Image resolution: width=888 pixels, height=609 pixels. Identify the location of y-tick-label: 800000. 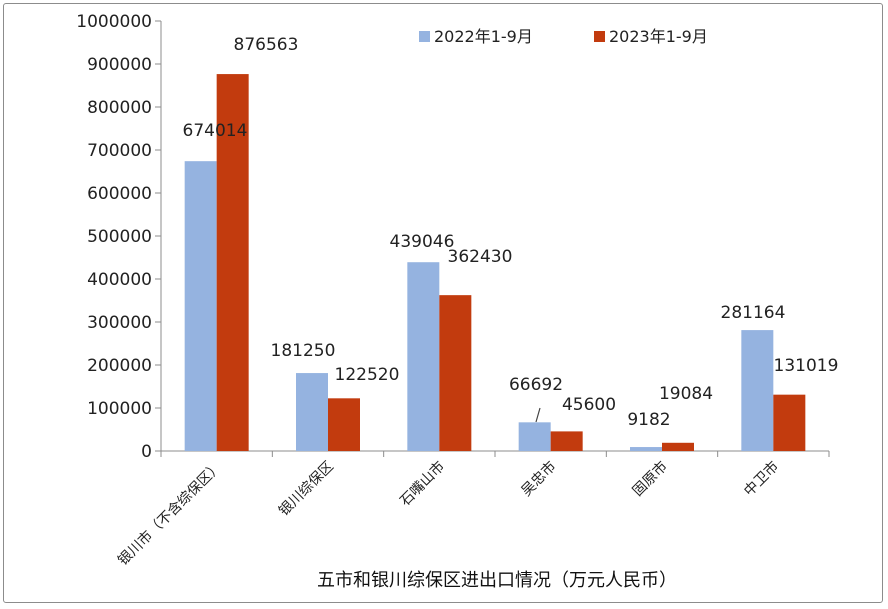
(119, 108).